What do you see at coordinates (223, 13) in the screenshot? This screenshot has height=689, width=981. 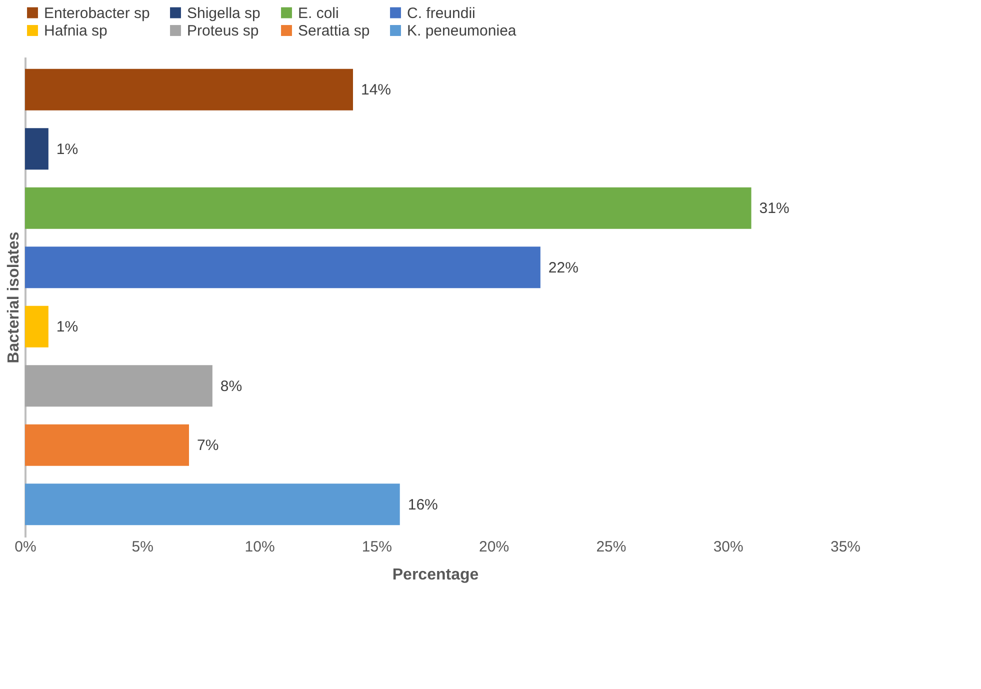 I see `legend-label: Shigella sp` at bounding box center [223, 13].